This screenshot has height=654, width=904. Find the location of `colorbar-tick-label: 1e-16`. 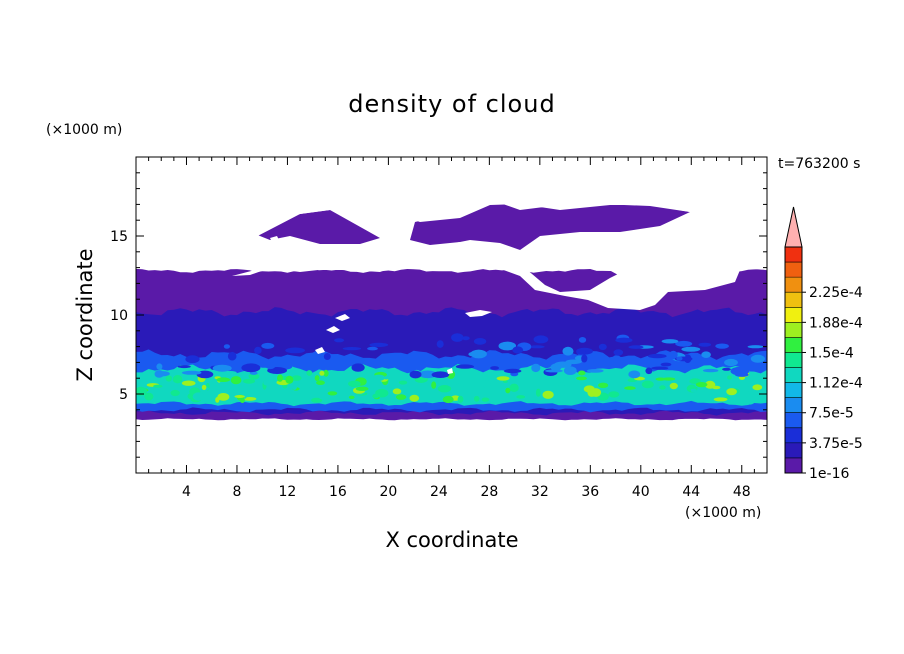

colorbar-tick-label: 1e-16 is located at coordinates (829, 474).